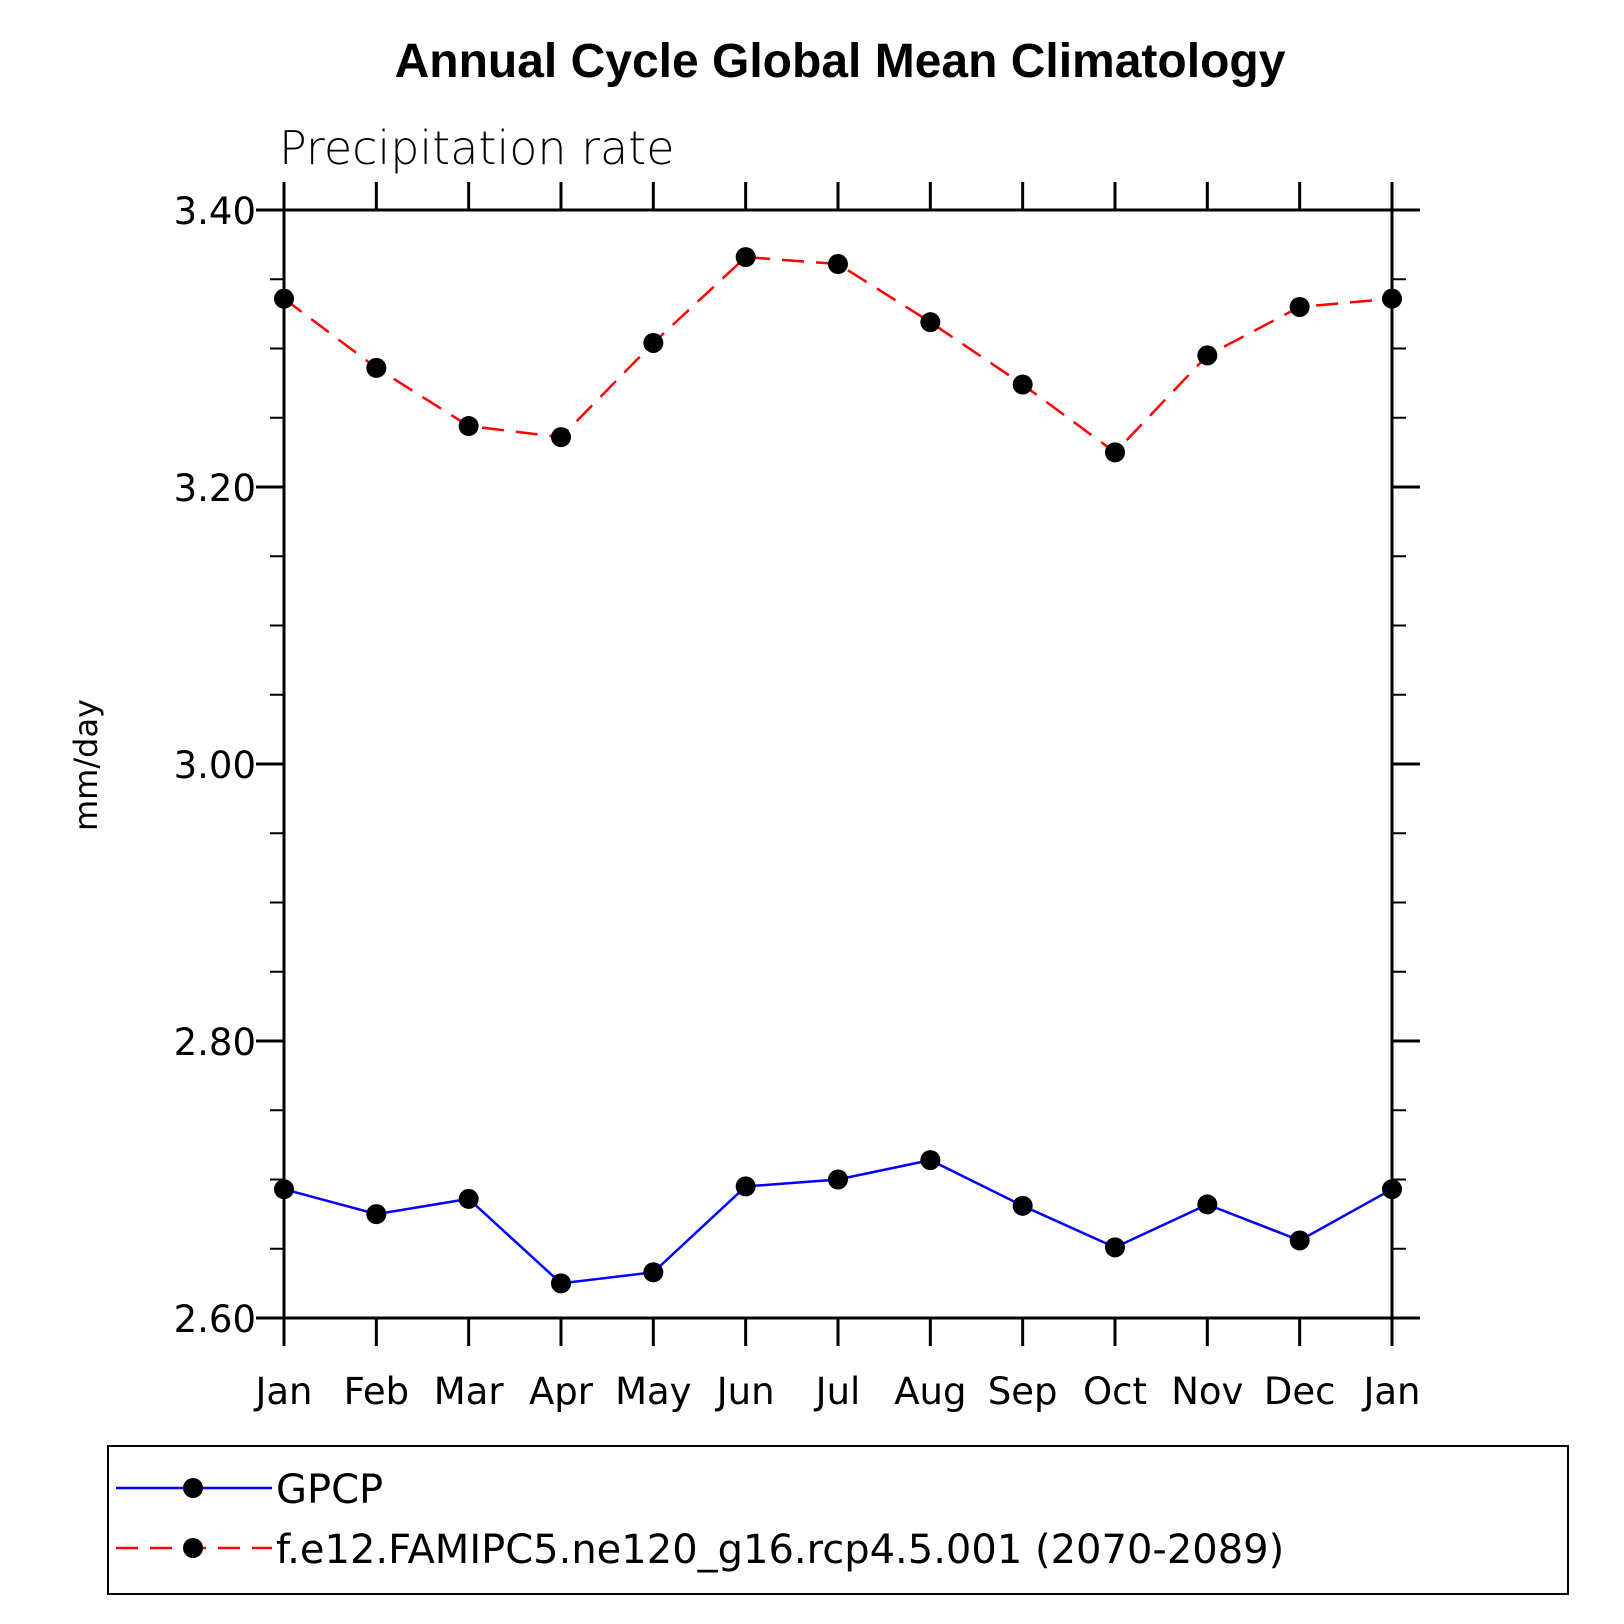 This screenshot has width=1624, height=1624. Describe the element at coordinates (215, 211) in the screenshot. I see `y-tick-label: 3.40` at that location.